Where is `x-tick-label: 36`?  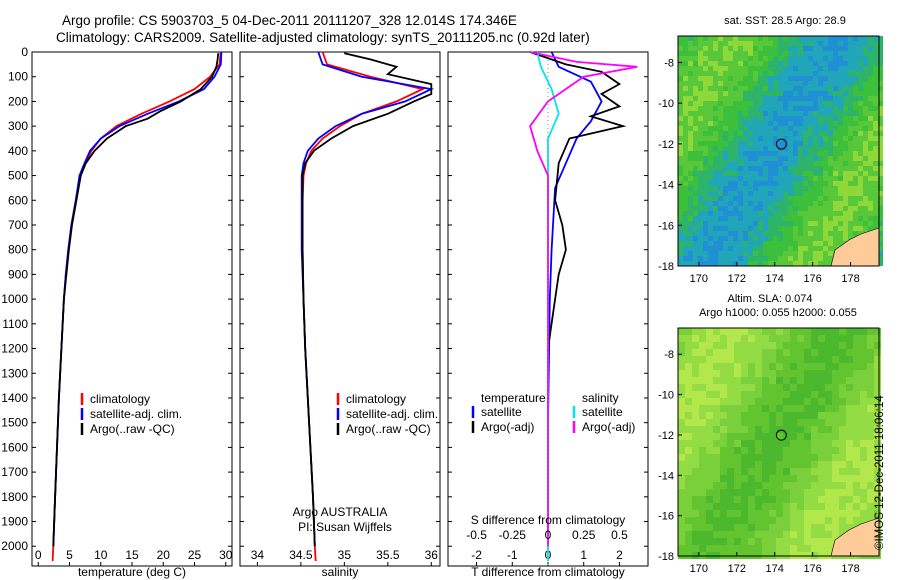
x-tick-label: 36 is located at coordinates (432, 555).